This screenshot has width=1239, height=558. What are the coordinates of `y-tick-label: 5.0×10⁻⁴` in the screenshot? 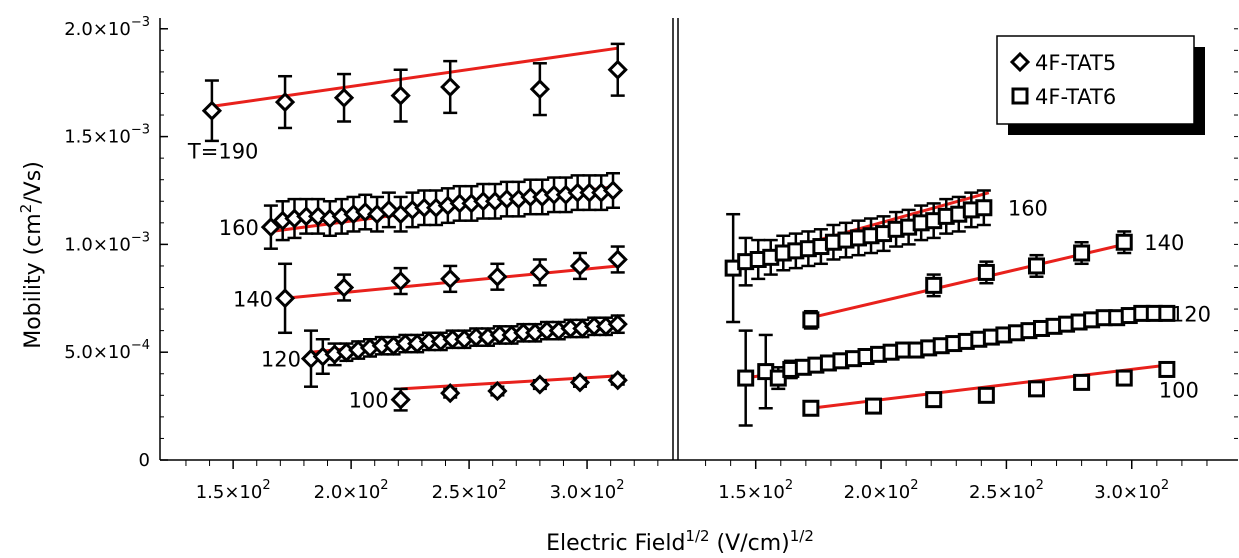 It's located at (107, 350).